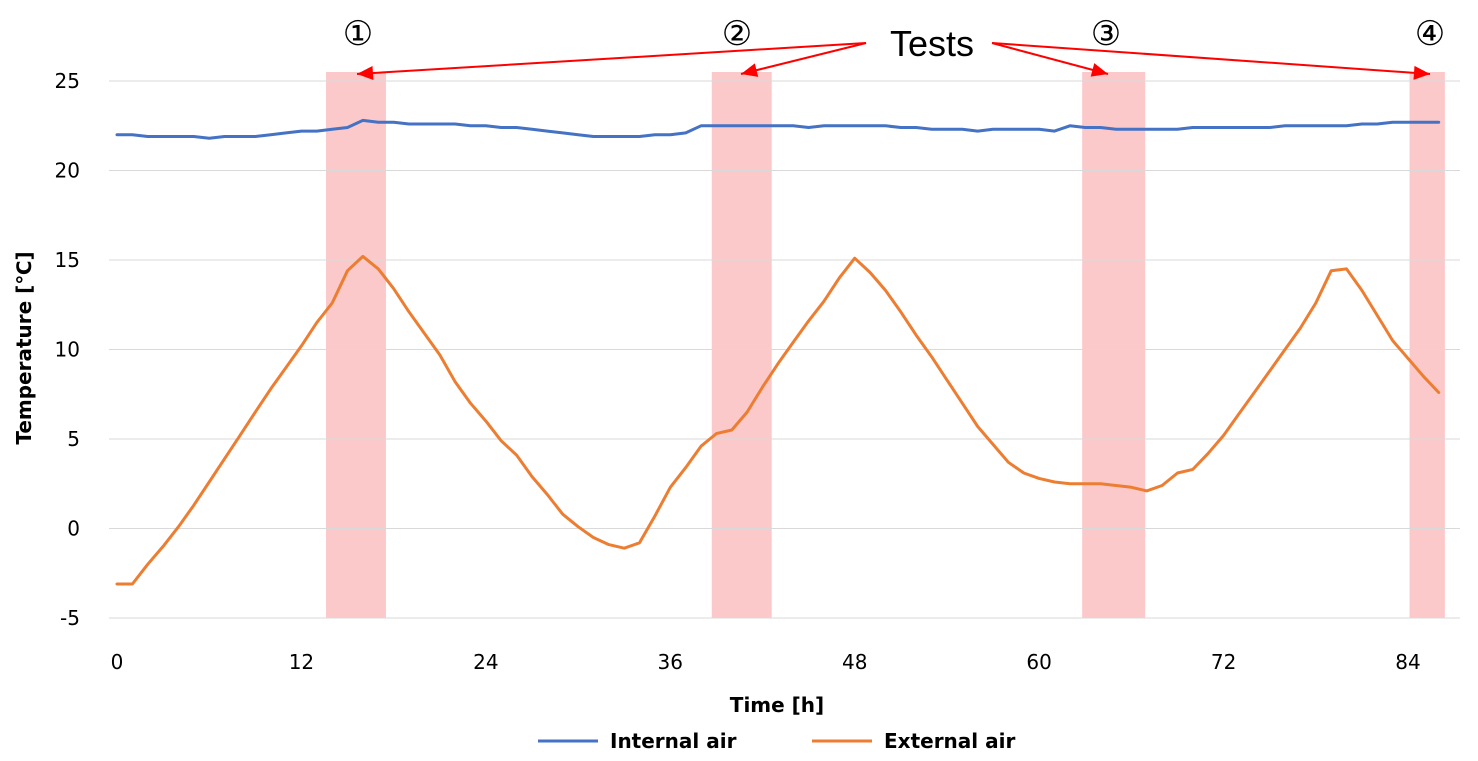  I want to click on tests-callout: Tests, so click(893, 51).